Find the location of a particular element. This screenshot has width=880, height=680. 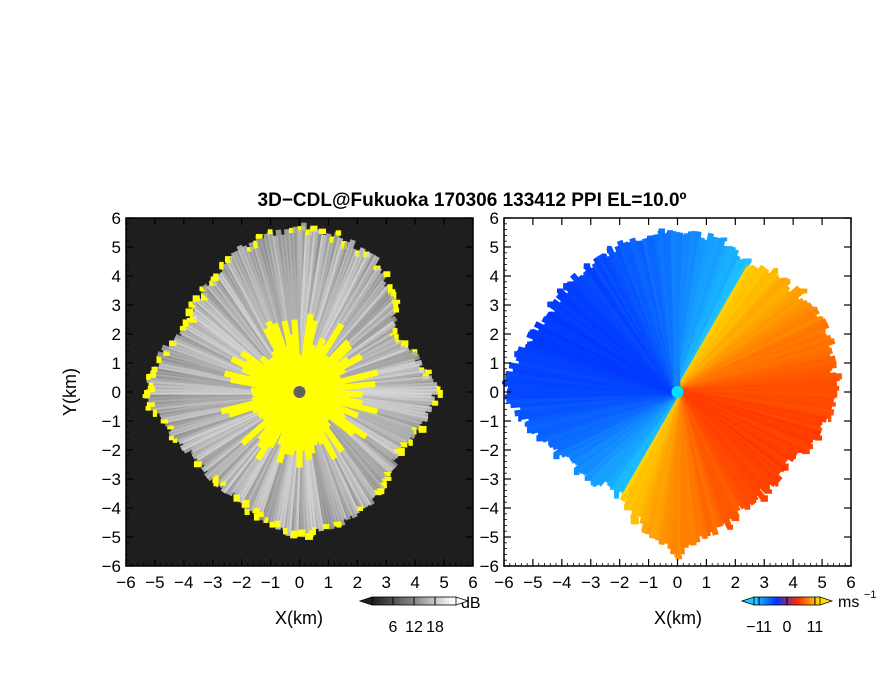

y-tick-label: 3 is located at coordinates (494, 305).